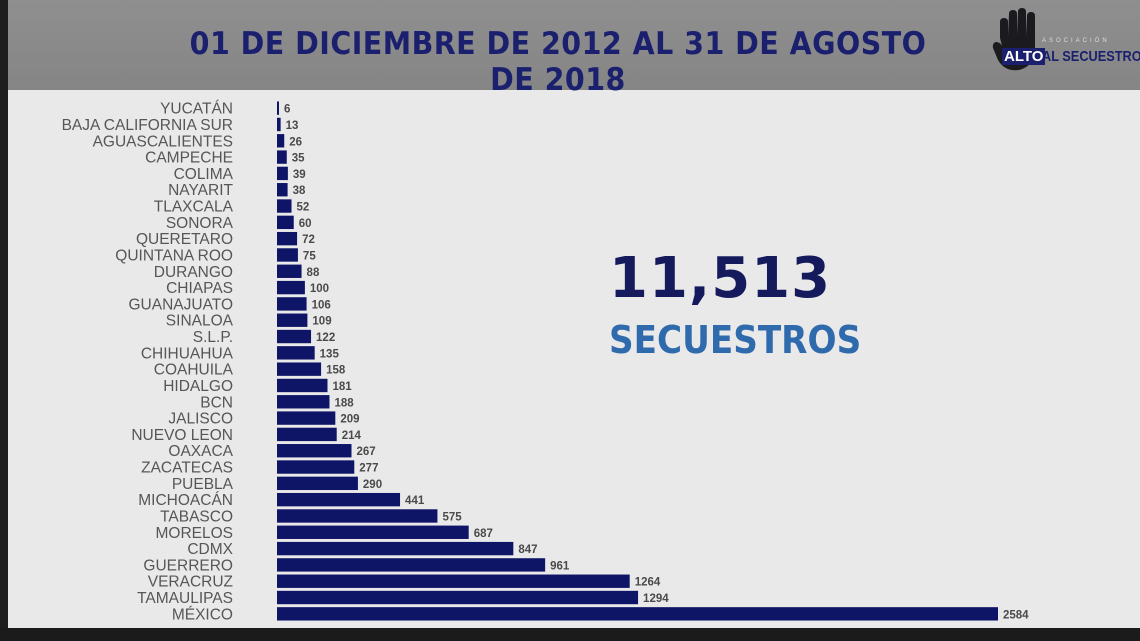 Image resolution: width=1140 pixels, height=641 pixels. I want to click on logo: ASOCIACIÓN ALTO AL SECUESTRO, so click(1065, 41).